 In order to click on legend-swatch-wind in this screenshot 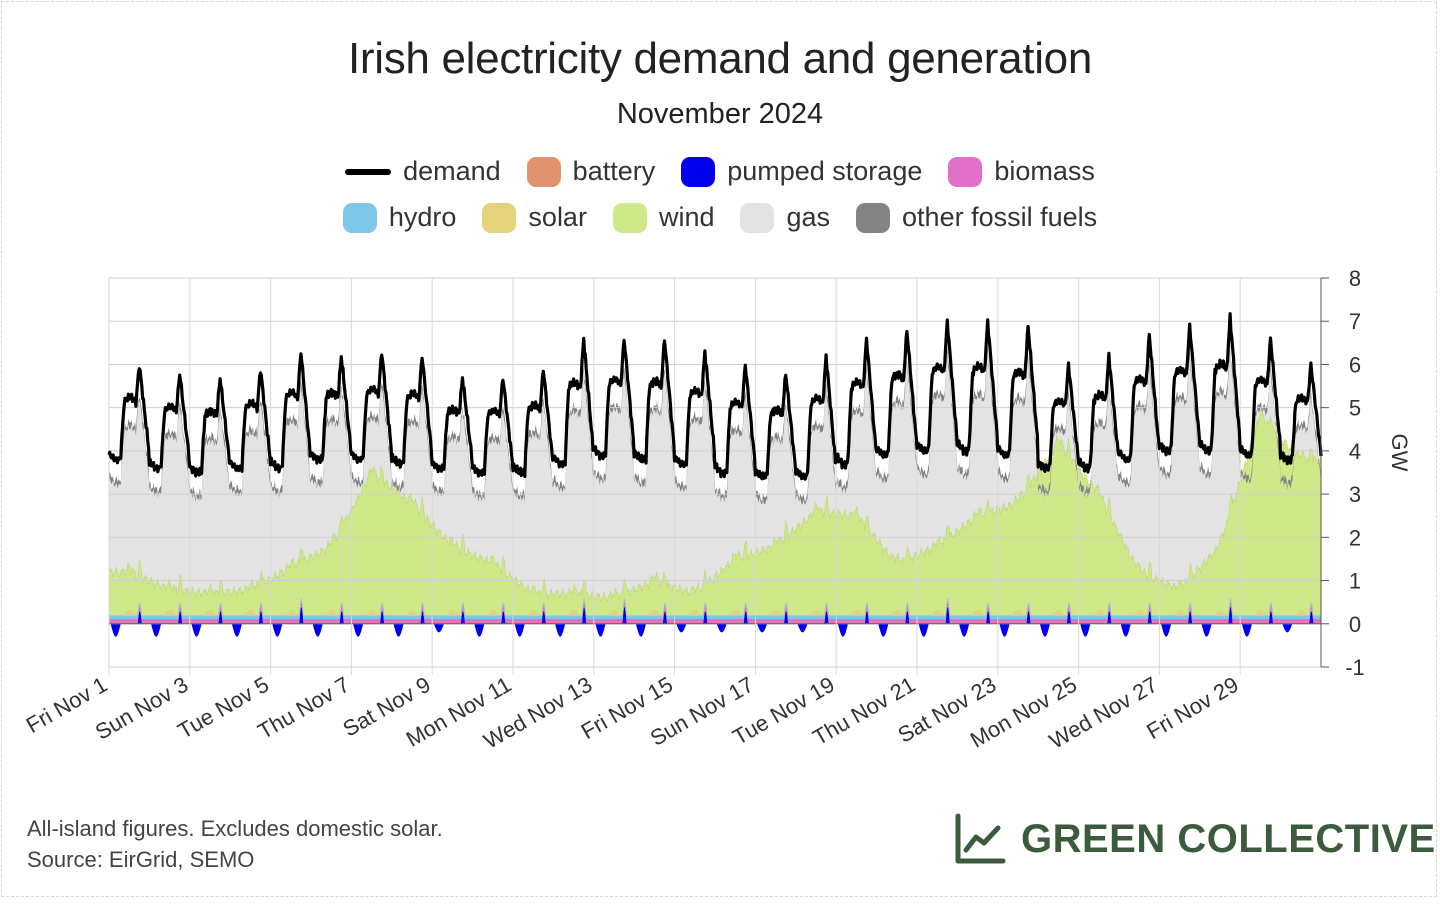, I will do `click(629, 217)`.